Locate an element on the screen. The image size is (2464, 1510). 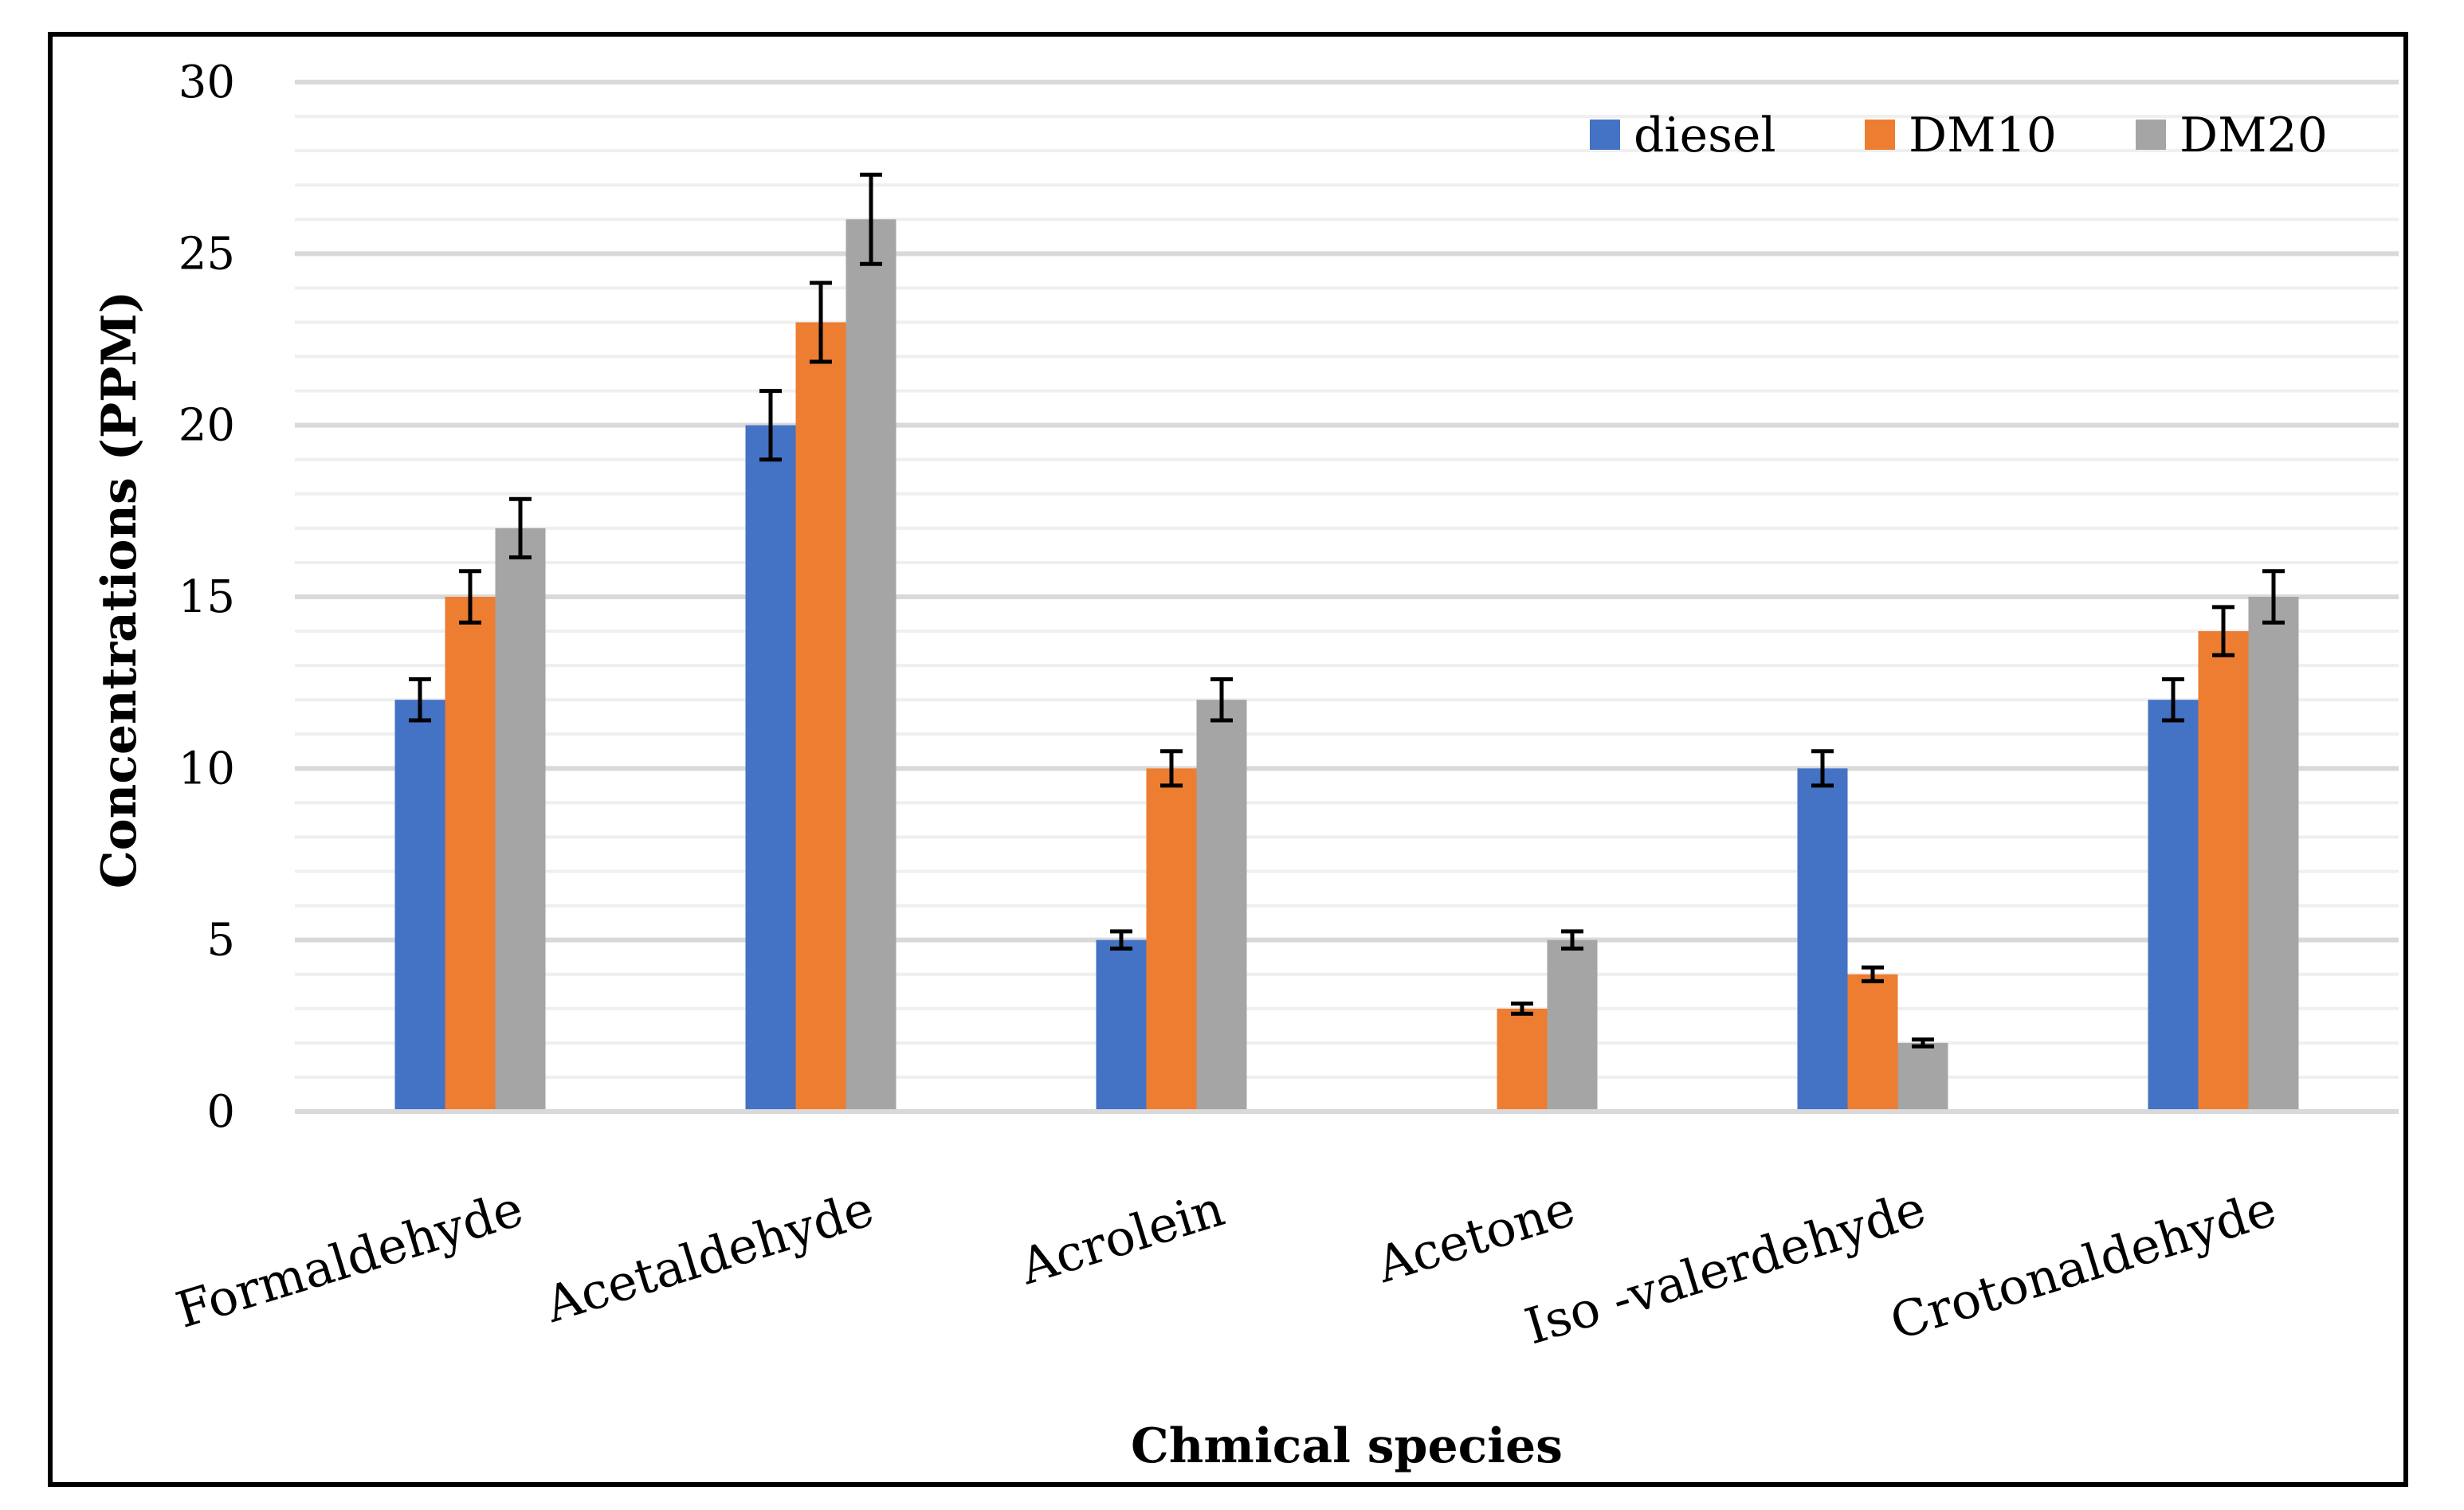
legend: diesel DM10 DM20 is located at coordinates (1959, 136).